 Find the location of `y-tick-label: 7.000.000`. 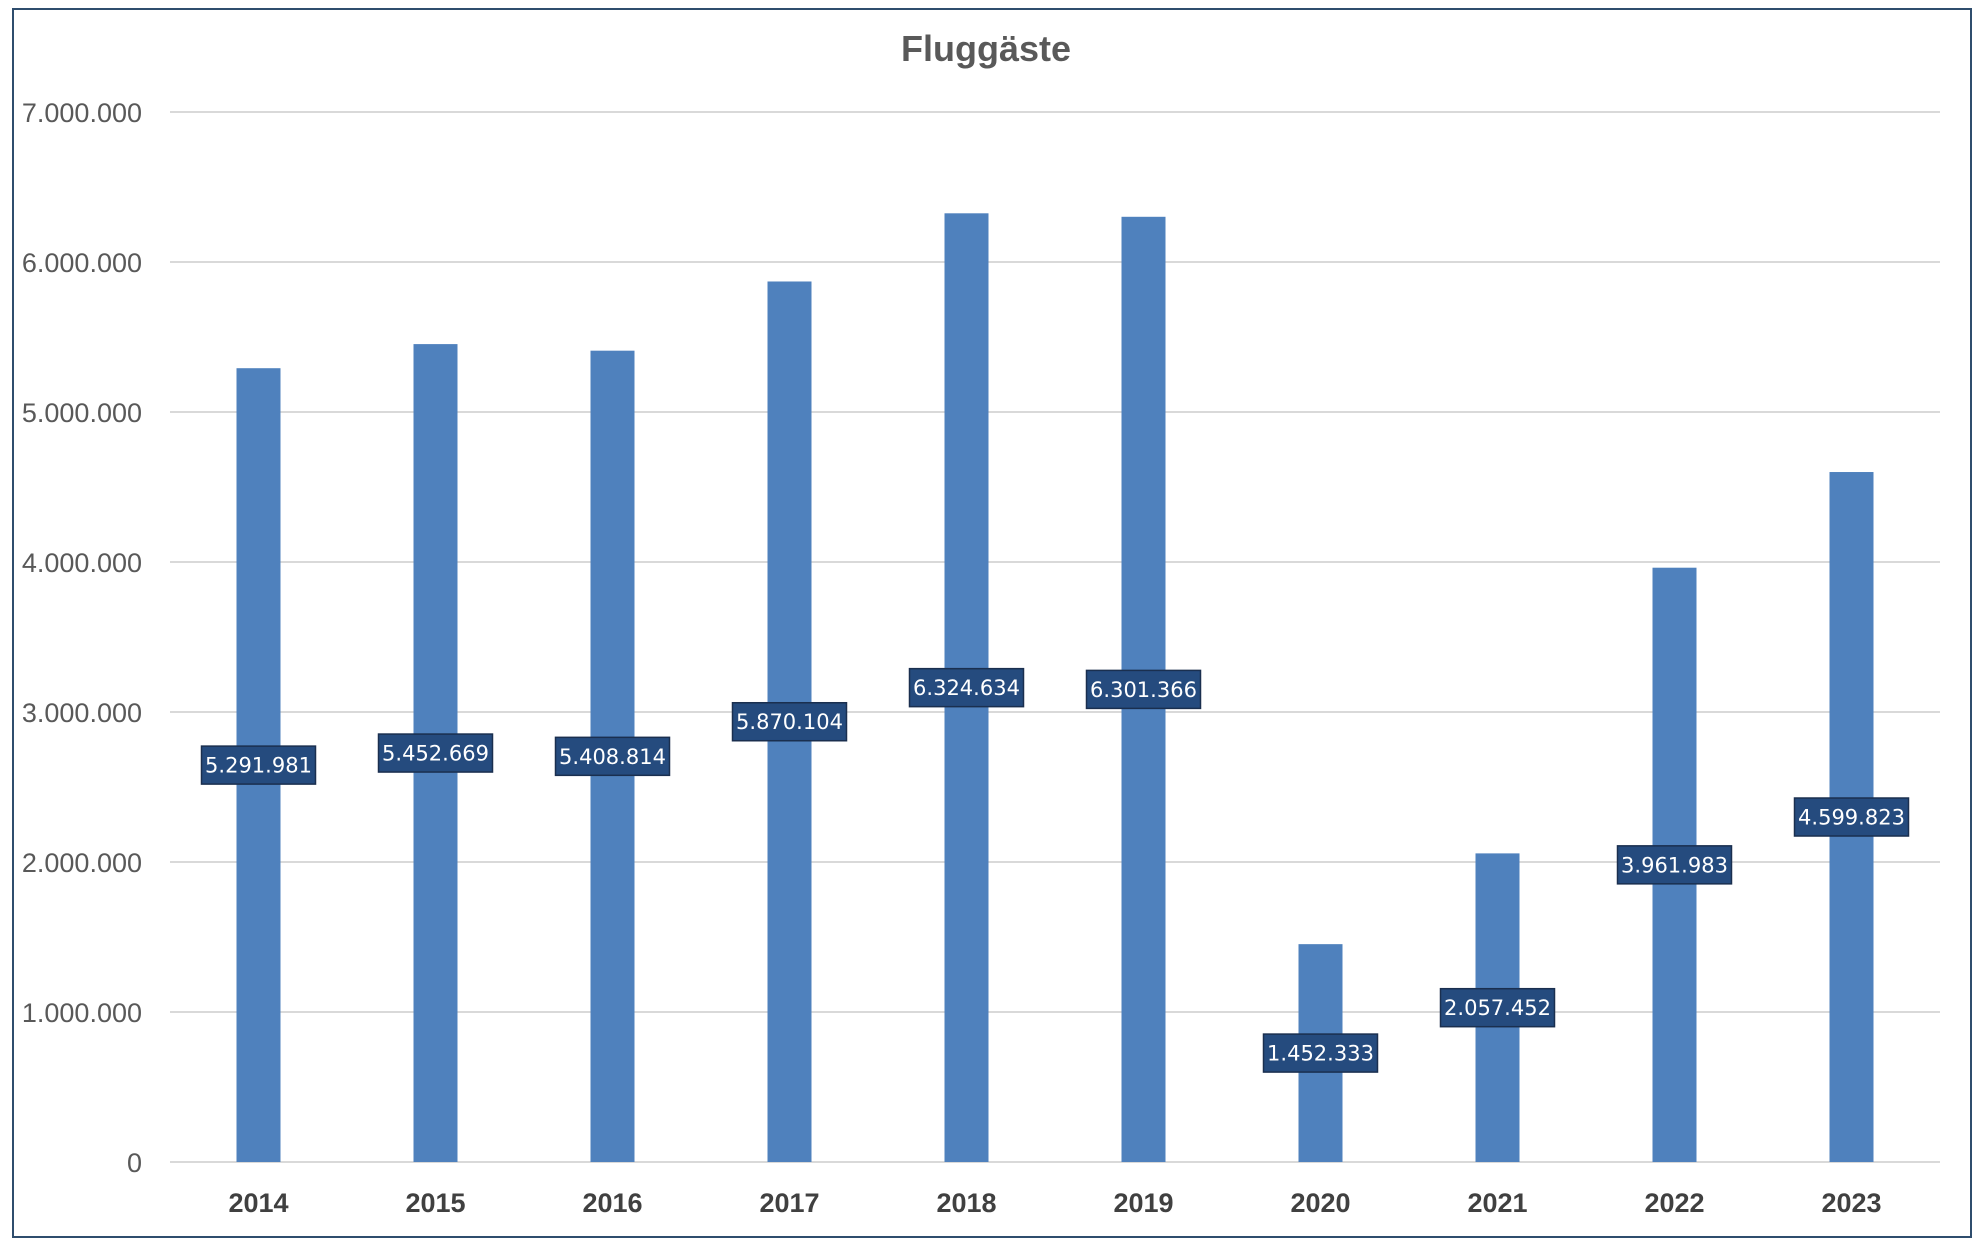

y-tick-label: 7.000.000 is located at coordinates (82, 113).